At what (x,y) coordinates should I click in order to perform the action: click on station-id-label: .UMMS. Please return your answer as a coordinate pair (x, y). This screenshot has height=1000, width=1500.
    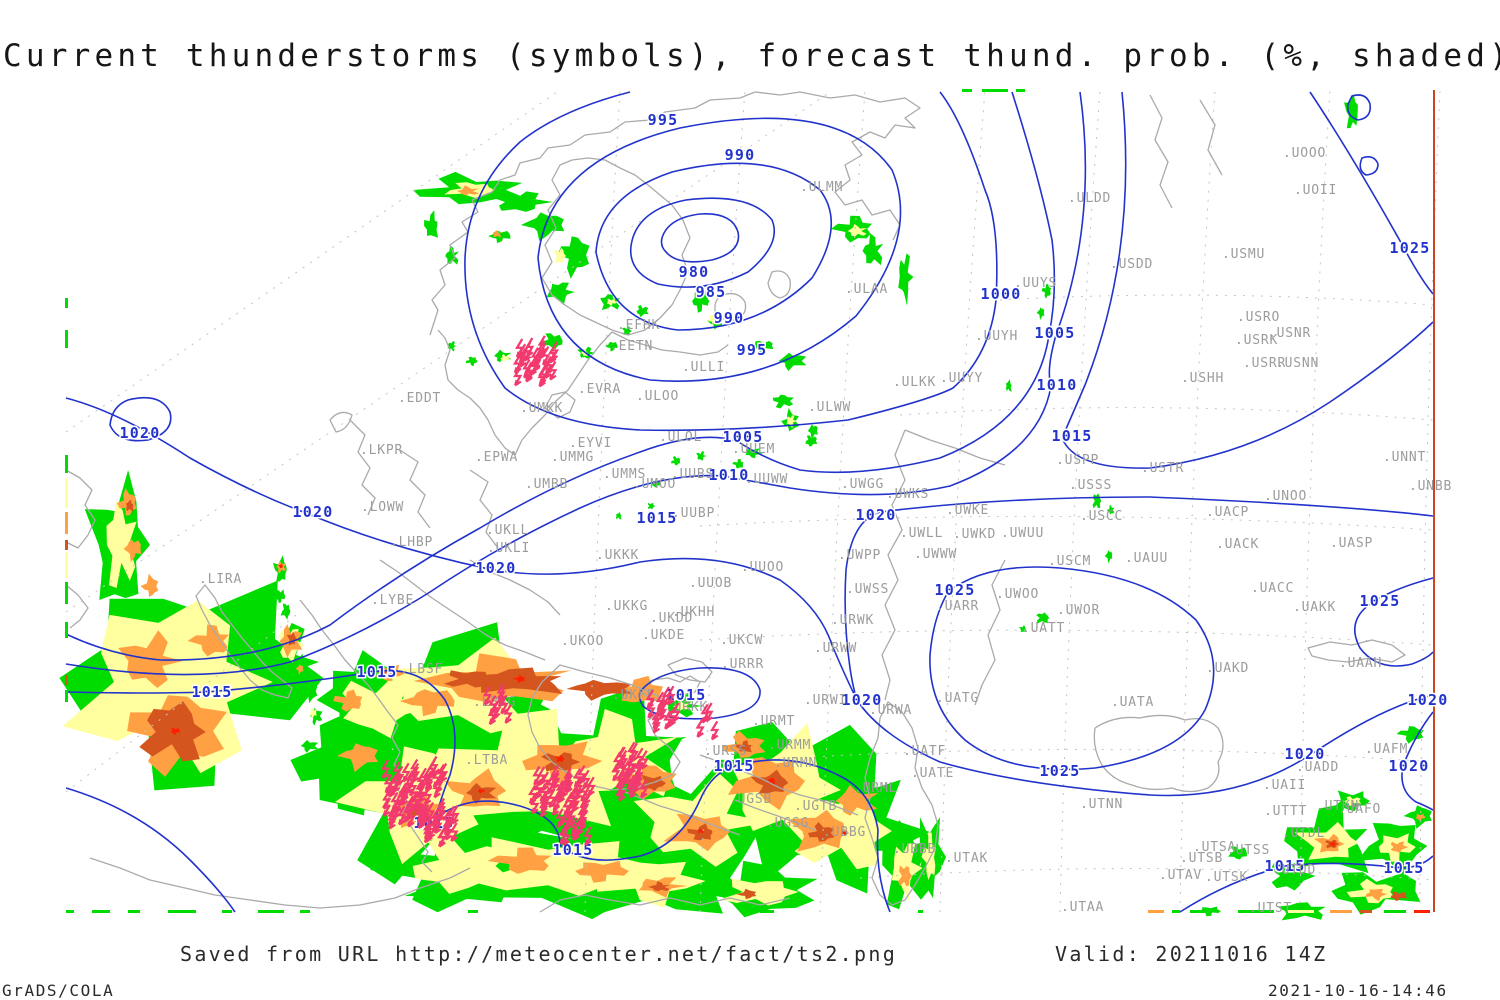
    Looking at the image, I should click on (624, 474).